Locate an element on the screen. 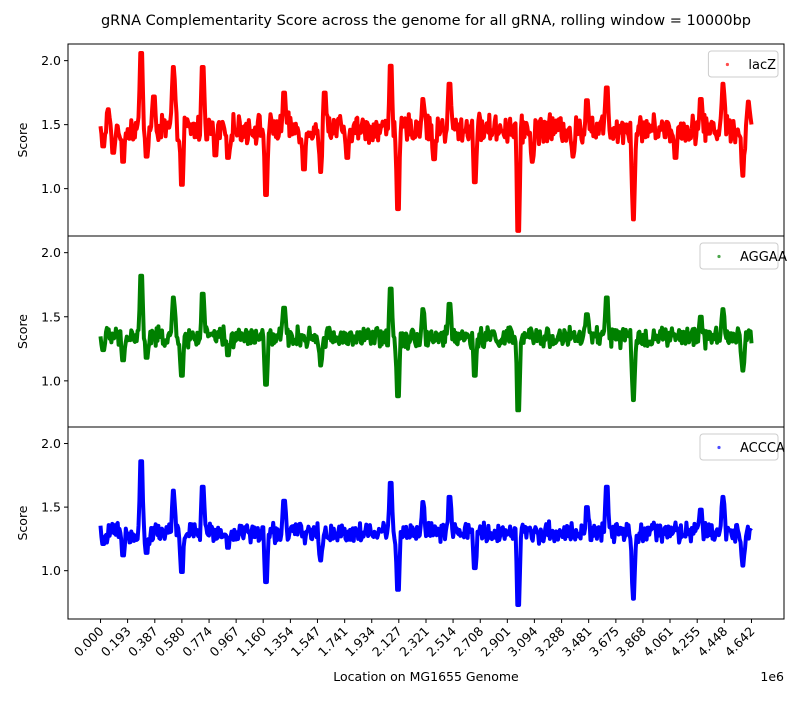  x-tick-label: 0.000 is located at coordinates (89, 641).